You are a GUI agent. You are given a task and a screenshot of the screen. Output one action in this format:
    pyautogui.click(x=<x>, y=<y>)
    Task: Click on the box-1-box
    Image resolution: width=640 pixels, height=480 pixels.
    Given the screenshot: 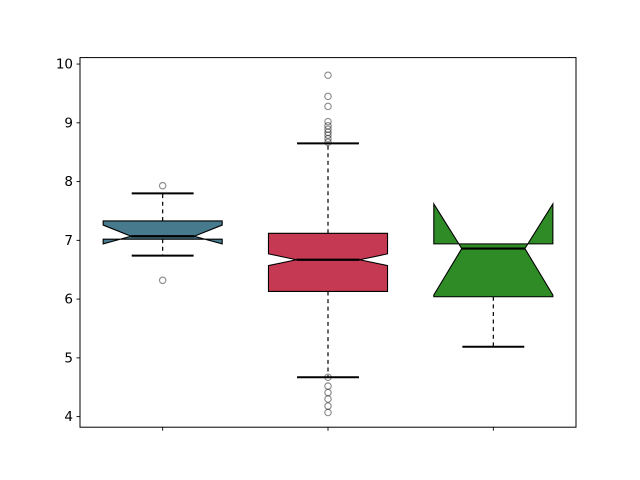 What is the action you would take?
    pyautogui.click(x=162, y=232)
    